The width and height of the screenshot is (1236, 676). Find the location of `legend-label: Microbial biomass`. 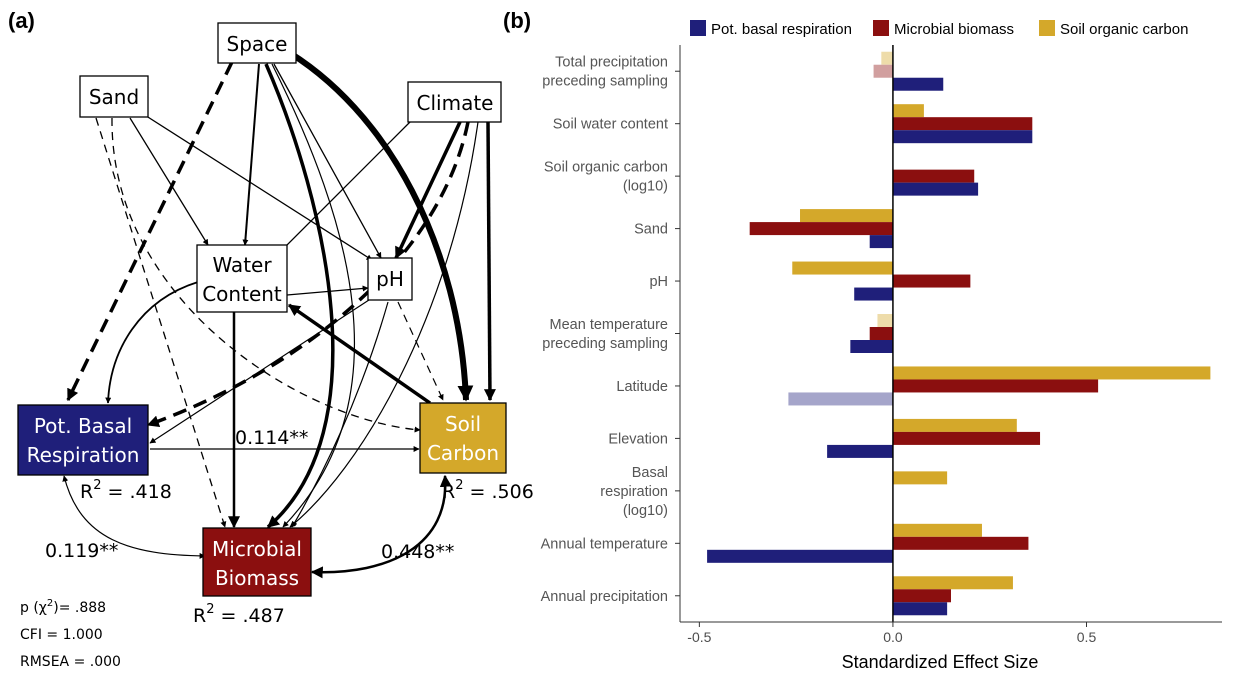

legend-label: Microbial biomass is located at coordinates (954, 29).